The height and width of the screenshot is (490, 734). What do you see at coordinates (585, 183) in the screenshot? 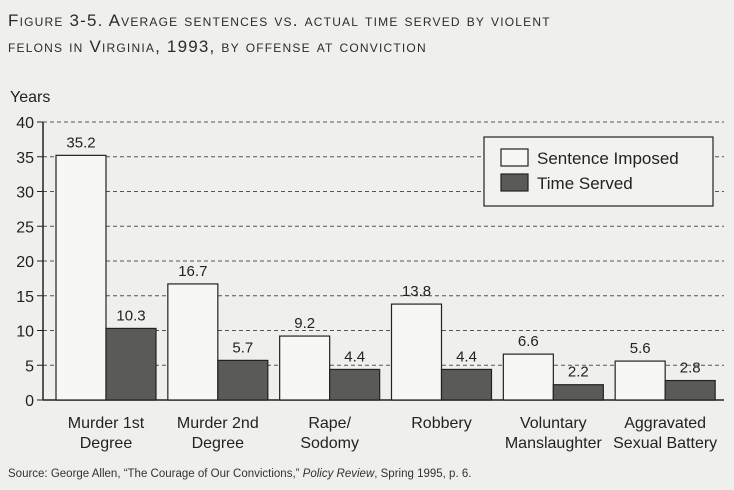
I see `legend-label: Time Served` at bounding box center [585, 183].